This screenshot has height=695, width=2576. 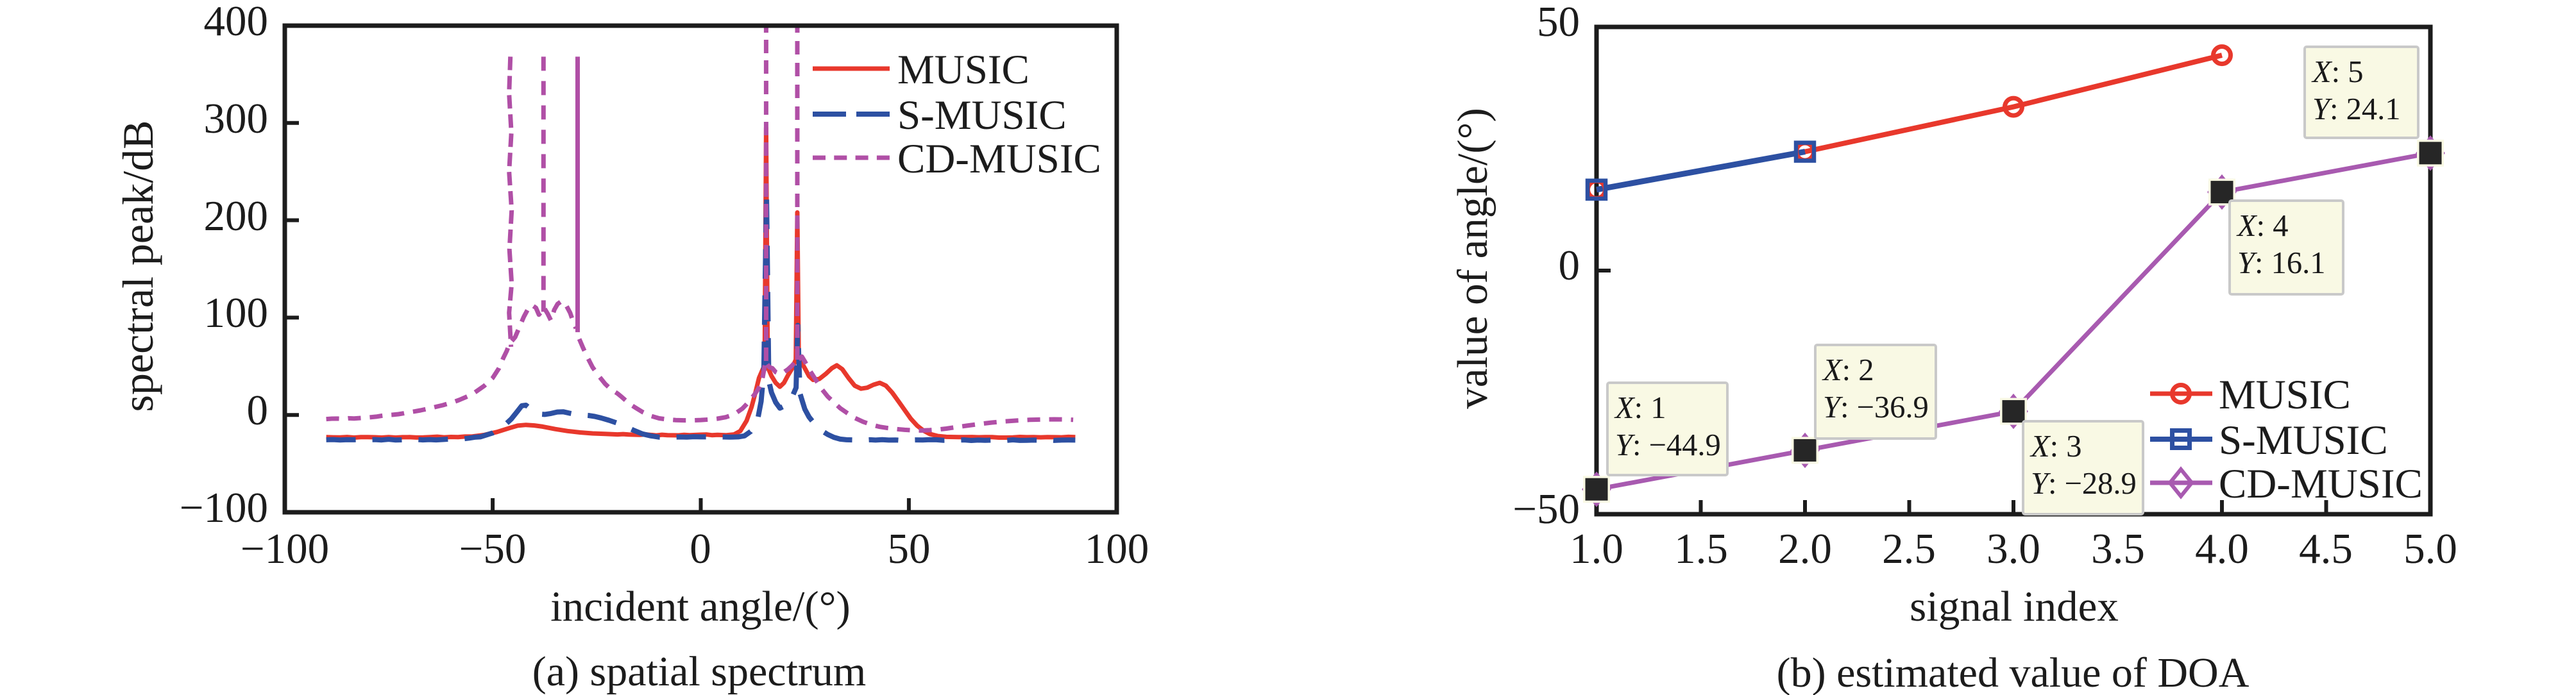 What do you see at coordinates (700, 606) in the screenshot?
I see `svg-text: incident angle/(°)` at bounding box center [700, 606].